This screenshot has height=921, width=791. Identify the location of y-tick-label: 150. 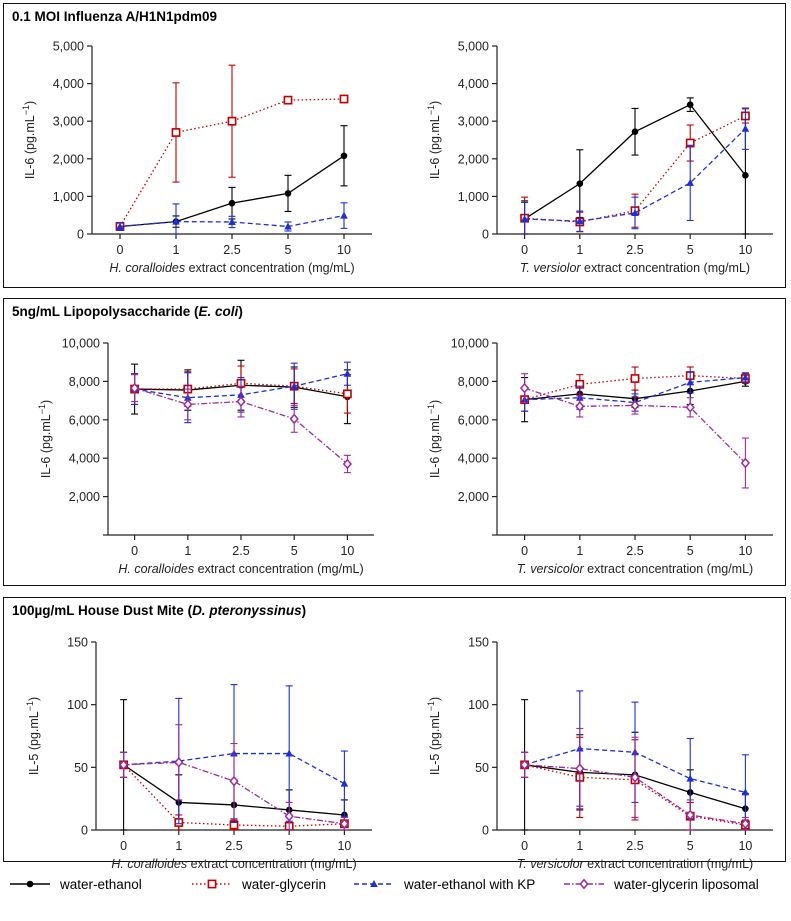
(77, 643).